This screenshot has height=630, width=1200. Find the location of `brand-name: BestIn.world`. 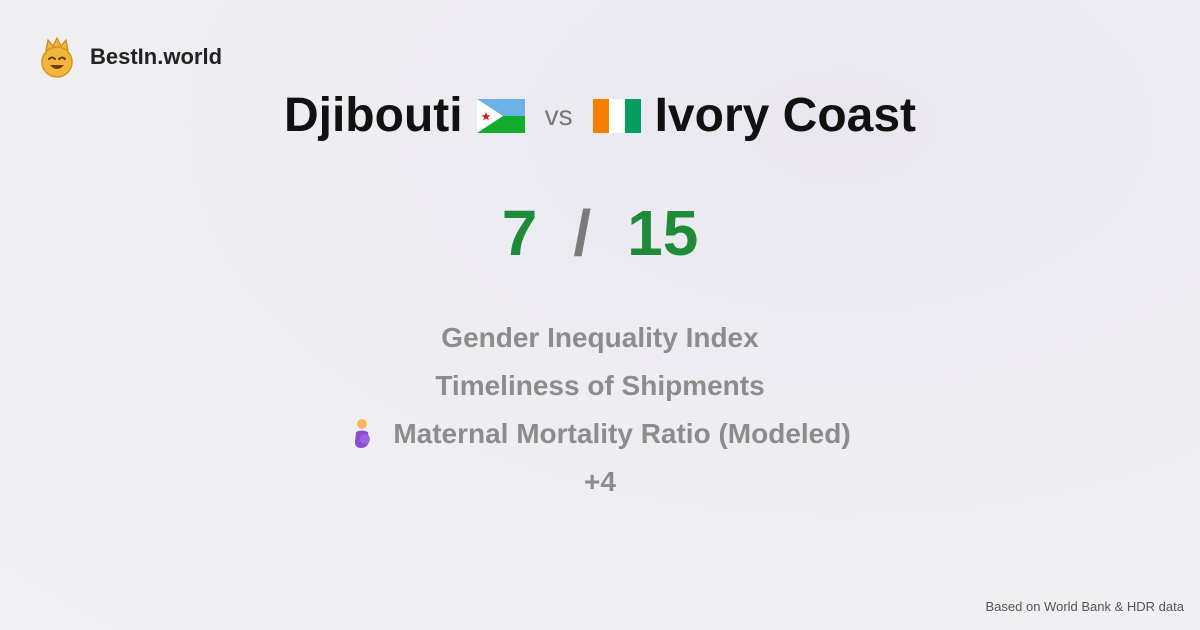

brand-name: BestIn.world is located at coordinates (156, 56).